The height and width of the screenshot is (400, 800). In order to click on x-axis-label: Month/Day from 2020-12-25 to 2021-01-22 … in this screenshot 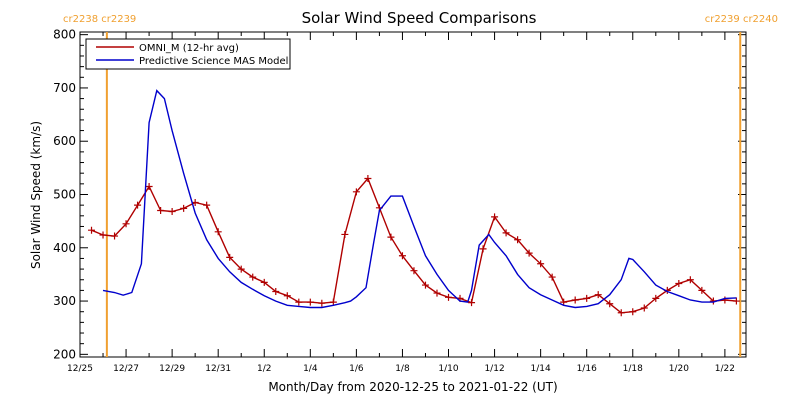, I will do `click(412, 387)`.